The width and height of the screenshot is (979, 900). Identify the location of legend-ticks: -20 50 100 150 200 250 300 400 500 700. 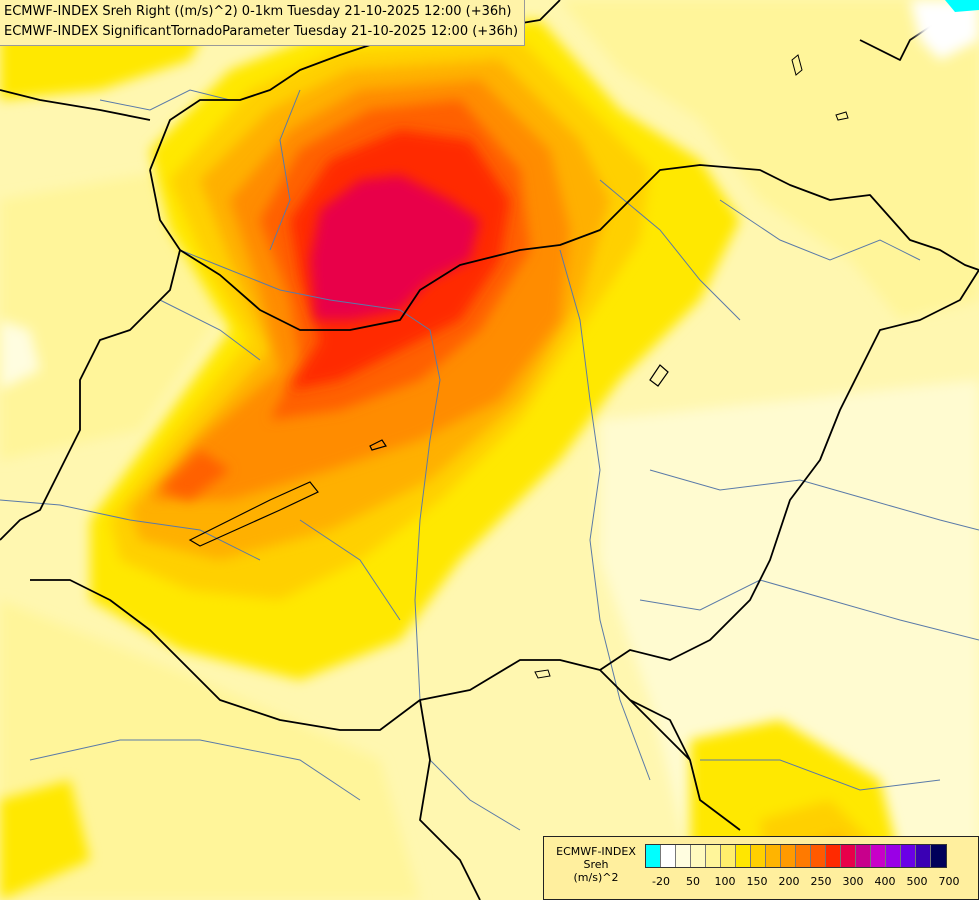
(810, 883).